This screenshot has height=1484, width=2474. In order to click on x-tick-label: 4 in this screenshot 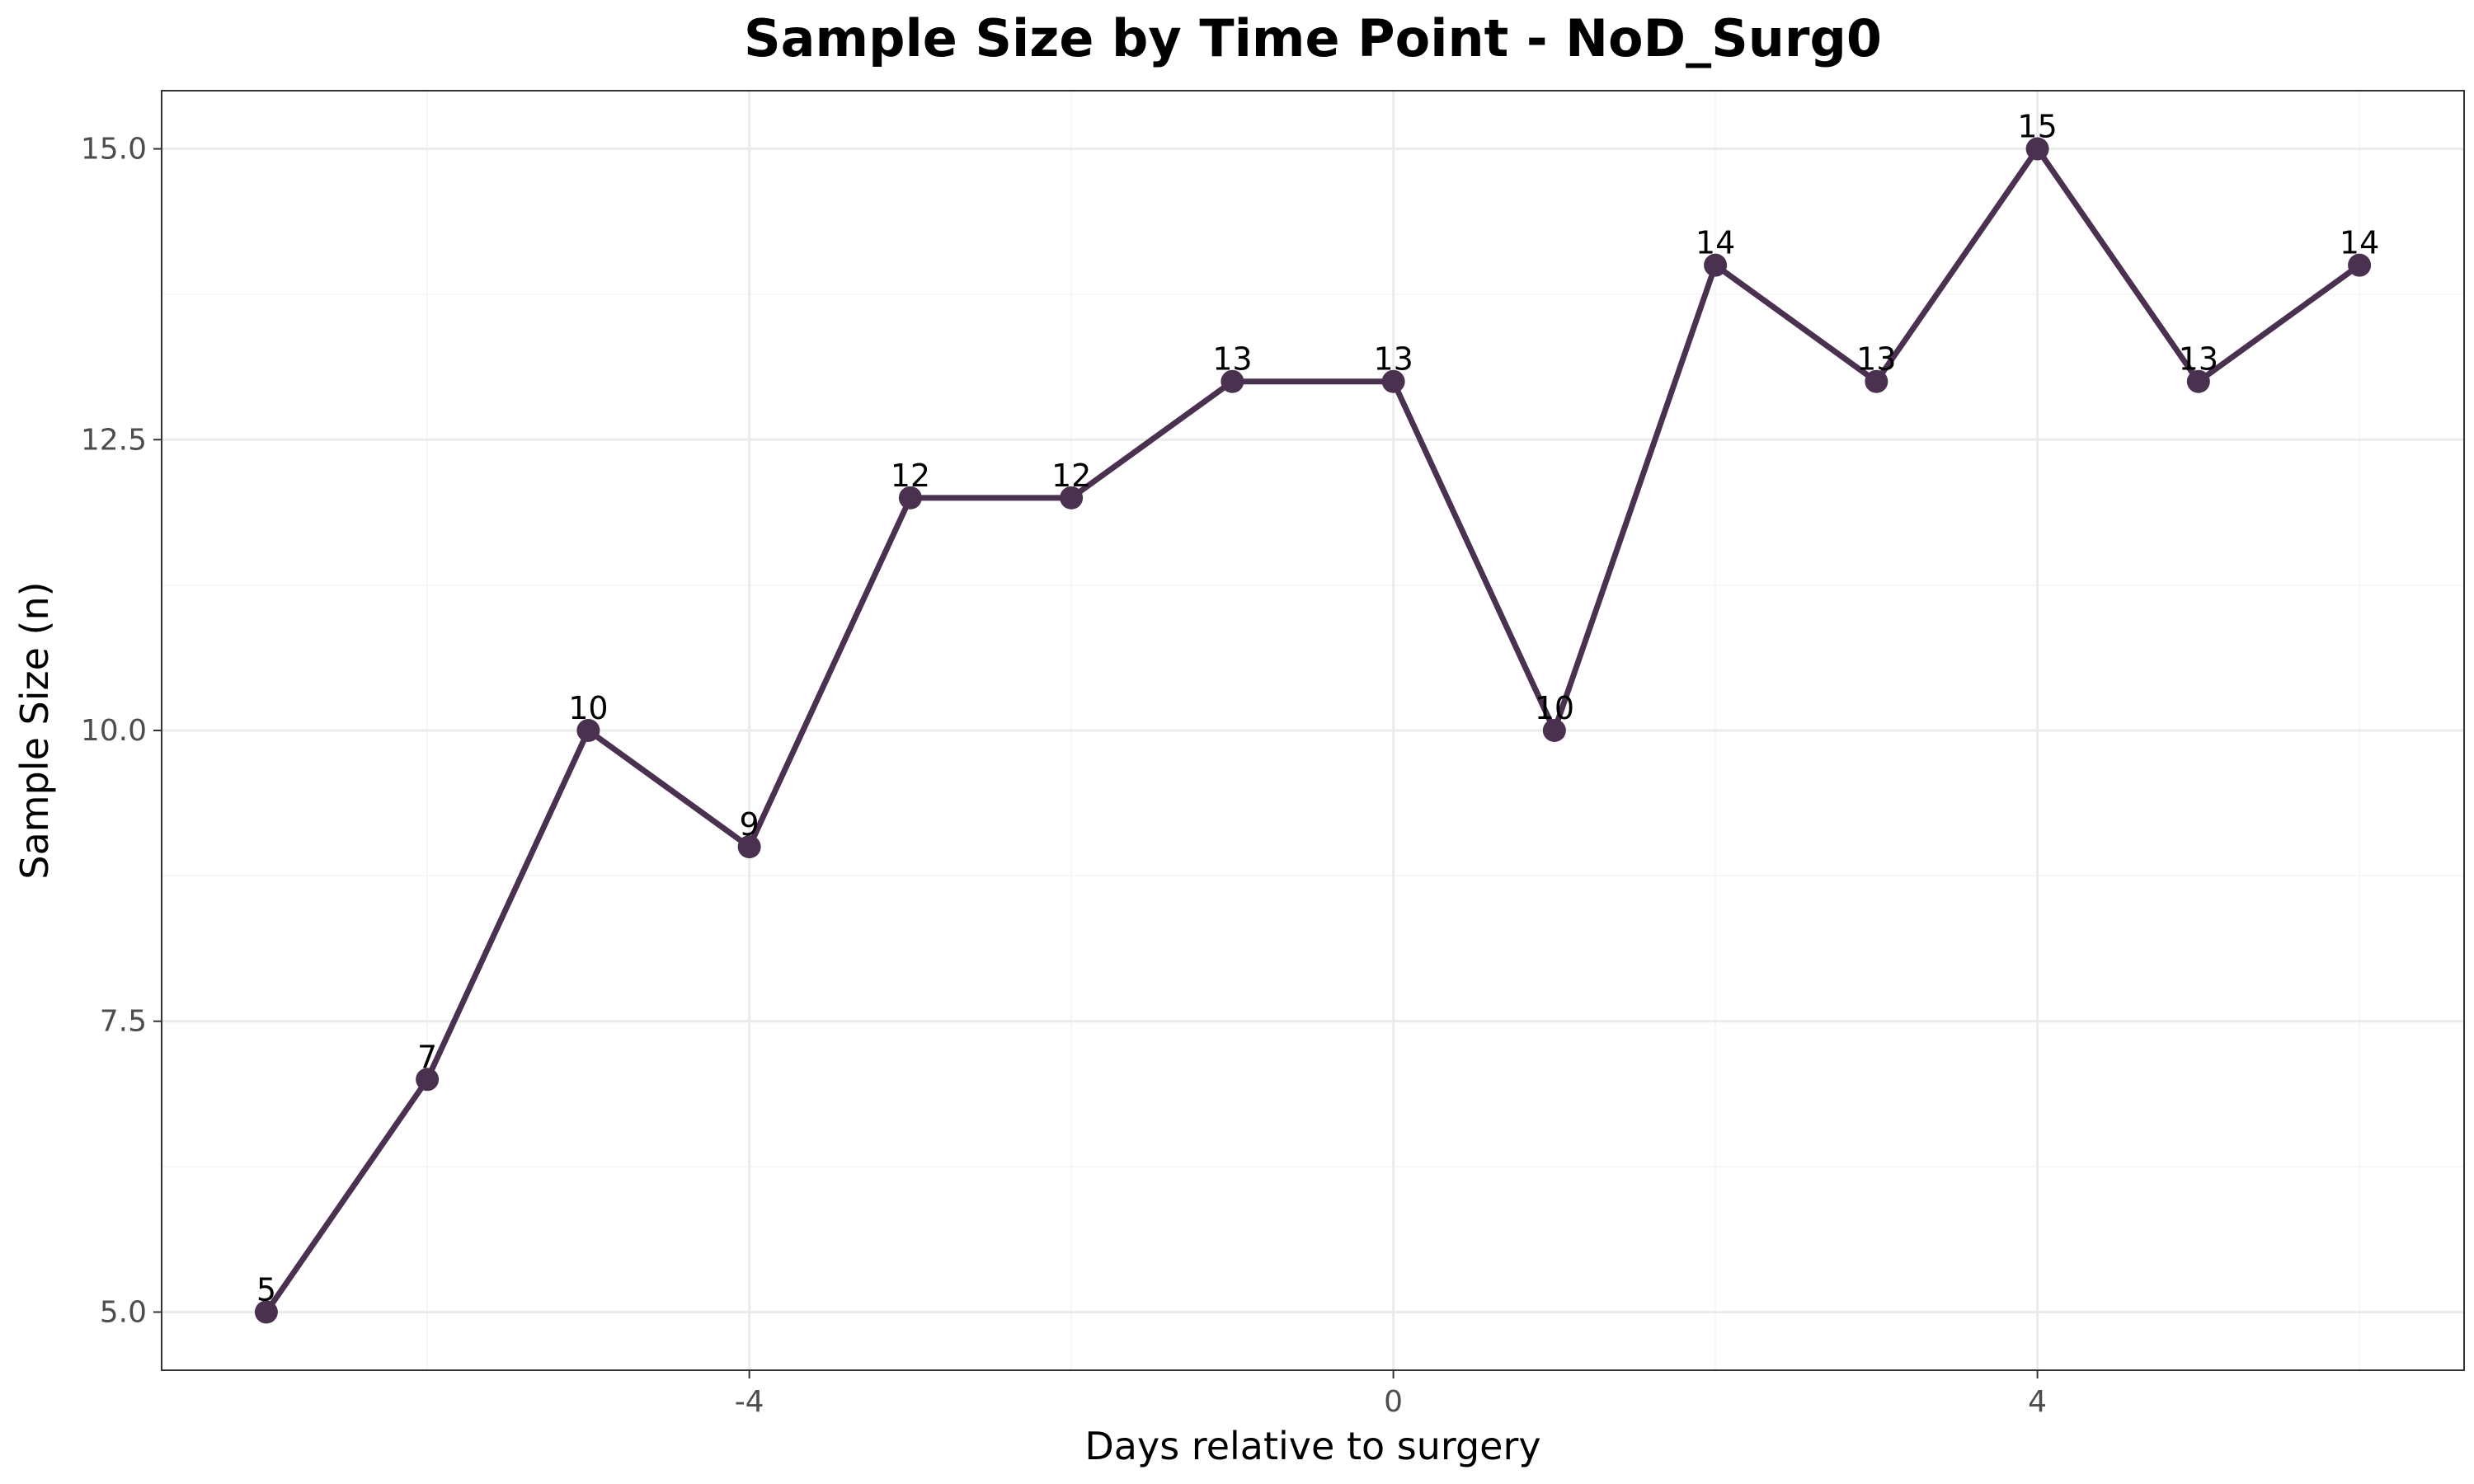, I will do `click(2037, 1402)`.